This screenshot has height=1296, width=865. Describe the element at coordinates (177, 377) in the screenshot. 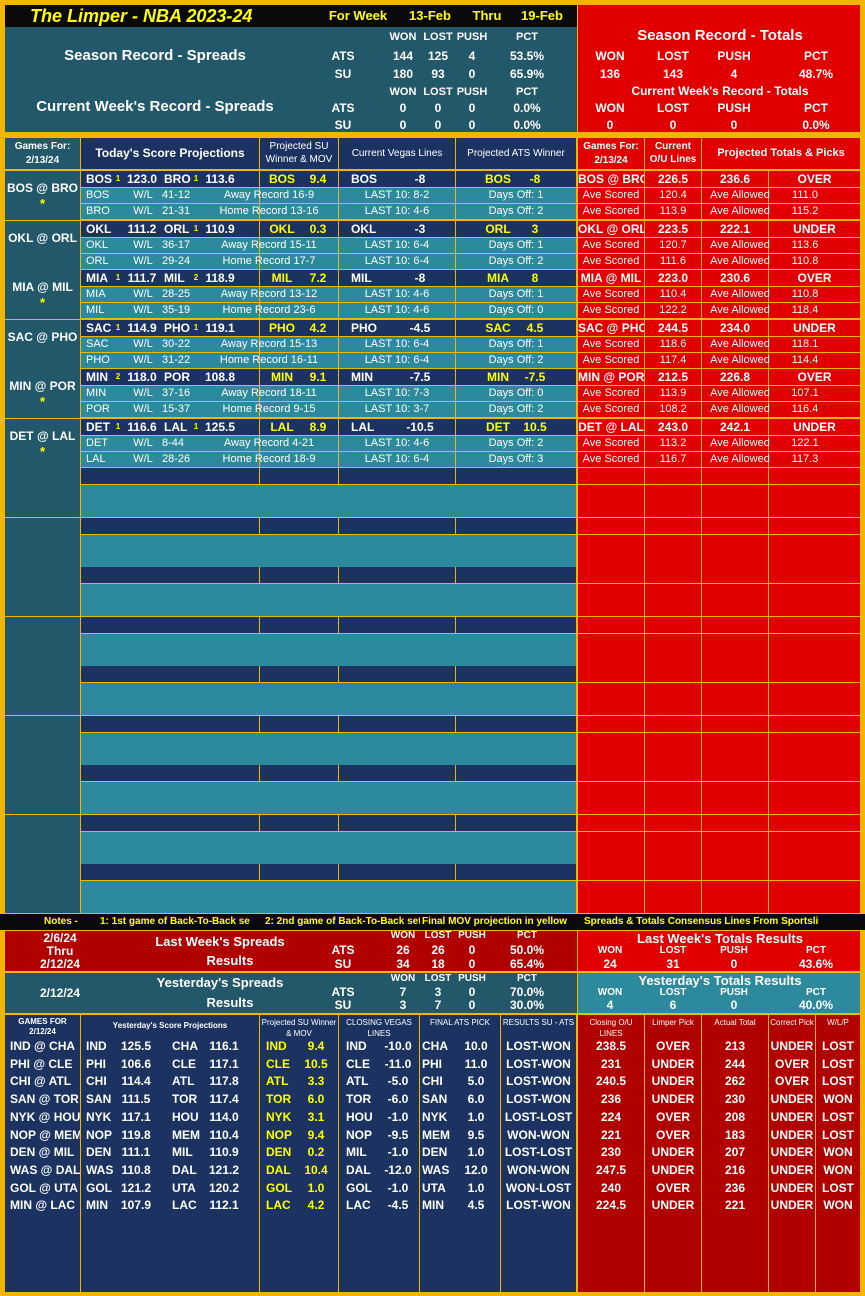

I see `team2: POR` at that location.